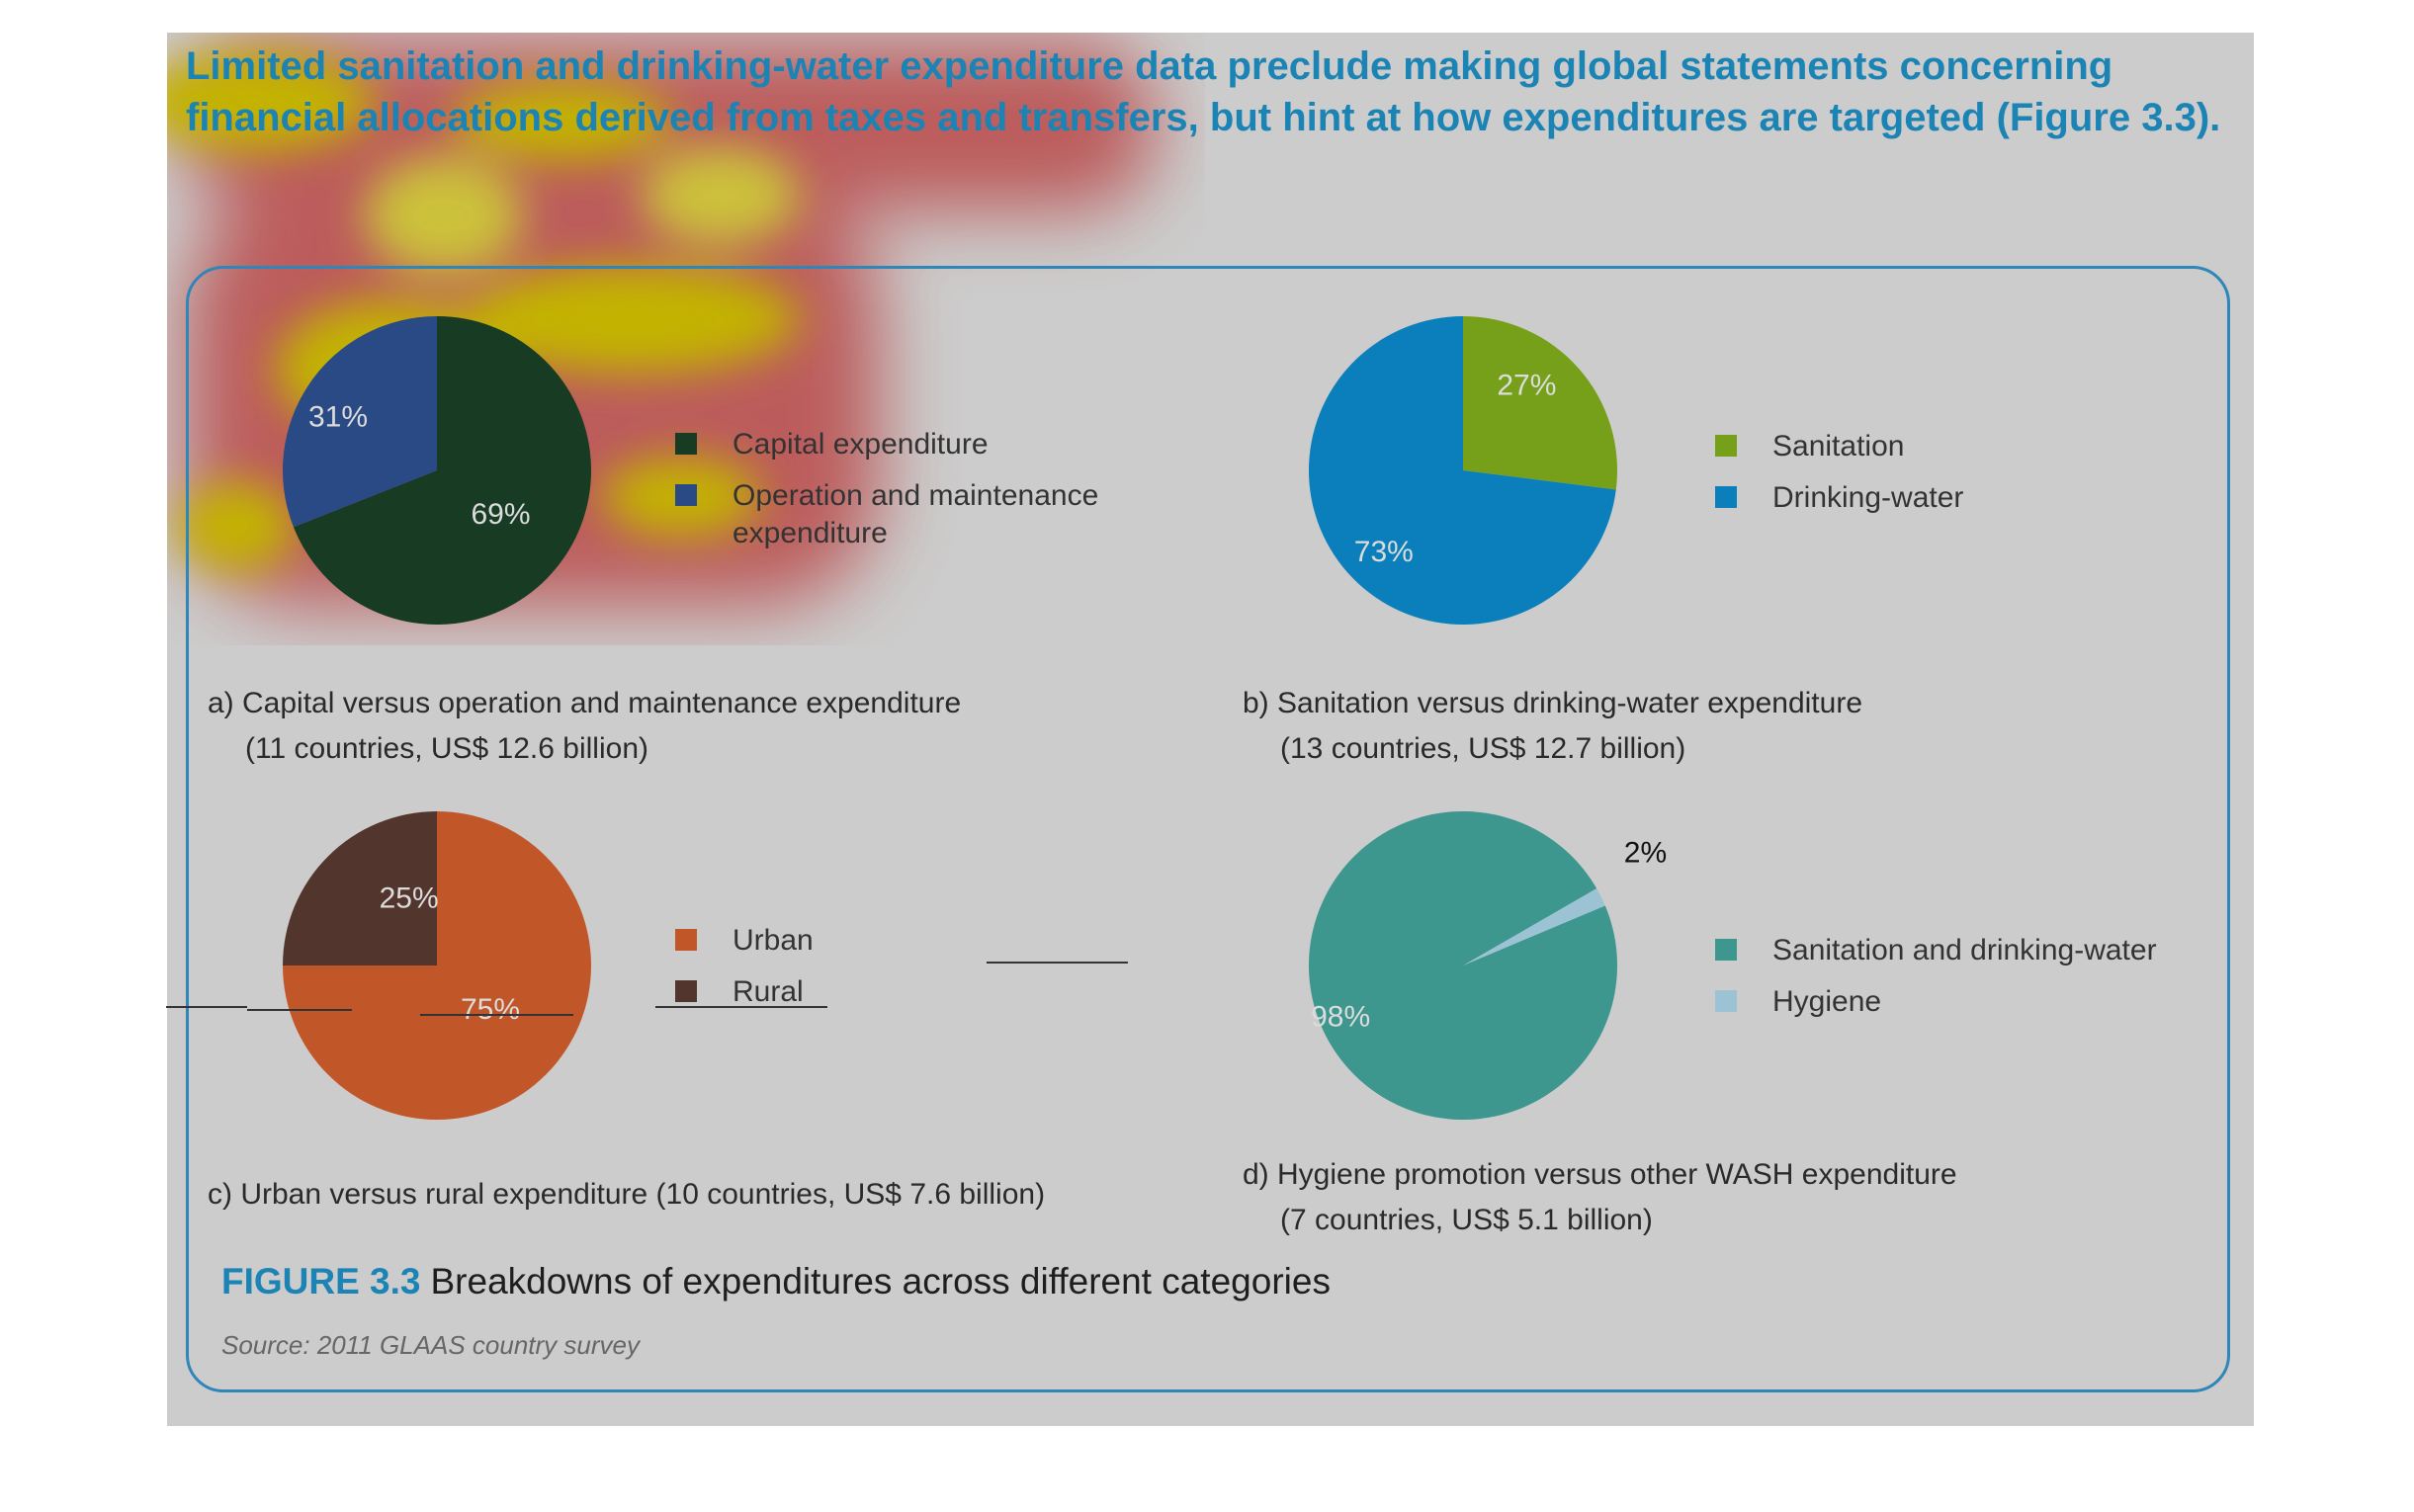  Describe the element at coordinates (1466, 1220) in the screenshot. I see `caption-subtitle: (7 countries, US$ 5.1 billion)` at that location.